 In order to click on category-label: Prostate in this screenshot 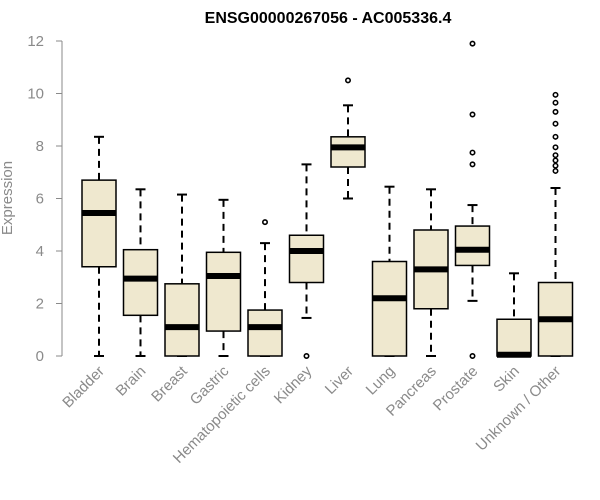, I will do `click(456, 389)`.